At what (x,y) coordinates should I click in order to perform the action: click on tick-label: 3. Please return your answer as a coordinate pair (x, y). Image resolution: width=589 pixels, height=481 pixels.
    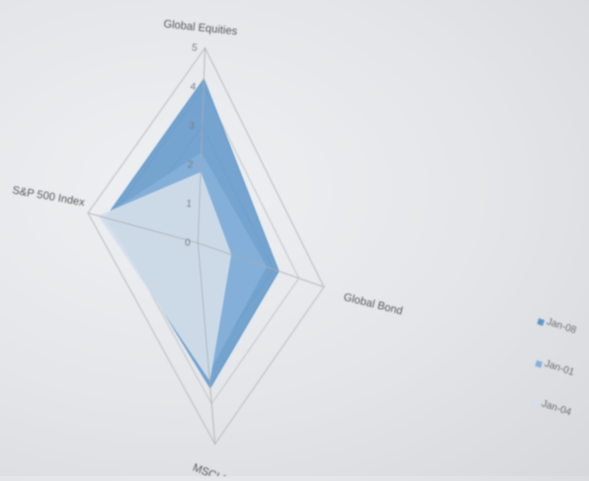
    Looking at the image, I should click on (191, 126).